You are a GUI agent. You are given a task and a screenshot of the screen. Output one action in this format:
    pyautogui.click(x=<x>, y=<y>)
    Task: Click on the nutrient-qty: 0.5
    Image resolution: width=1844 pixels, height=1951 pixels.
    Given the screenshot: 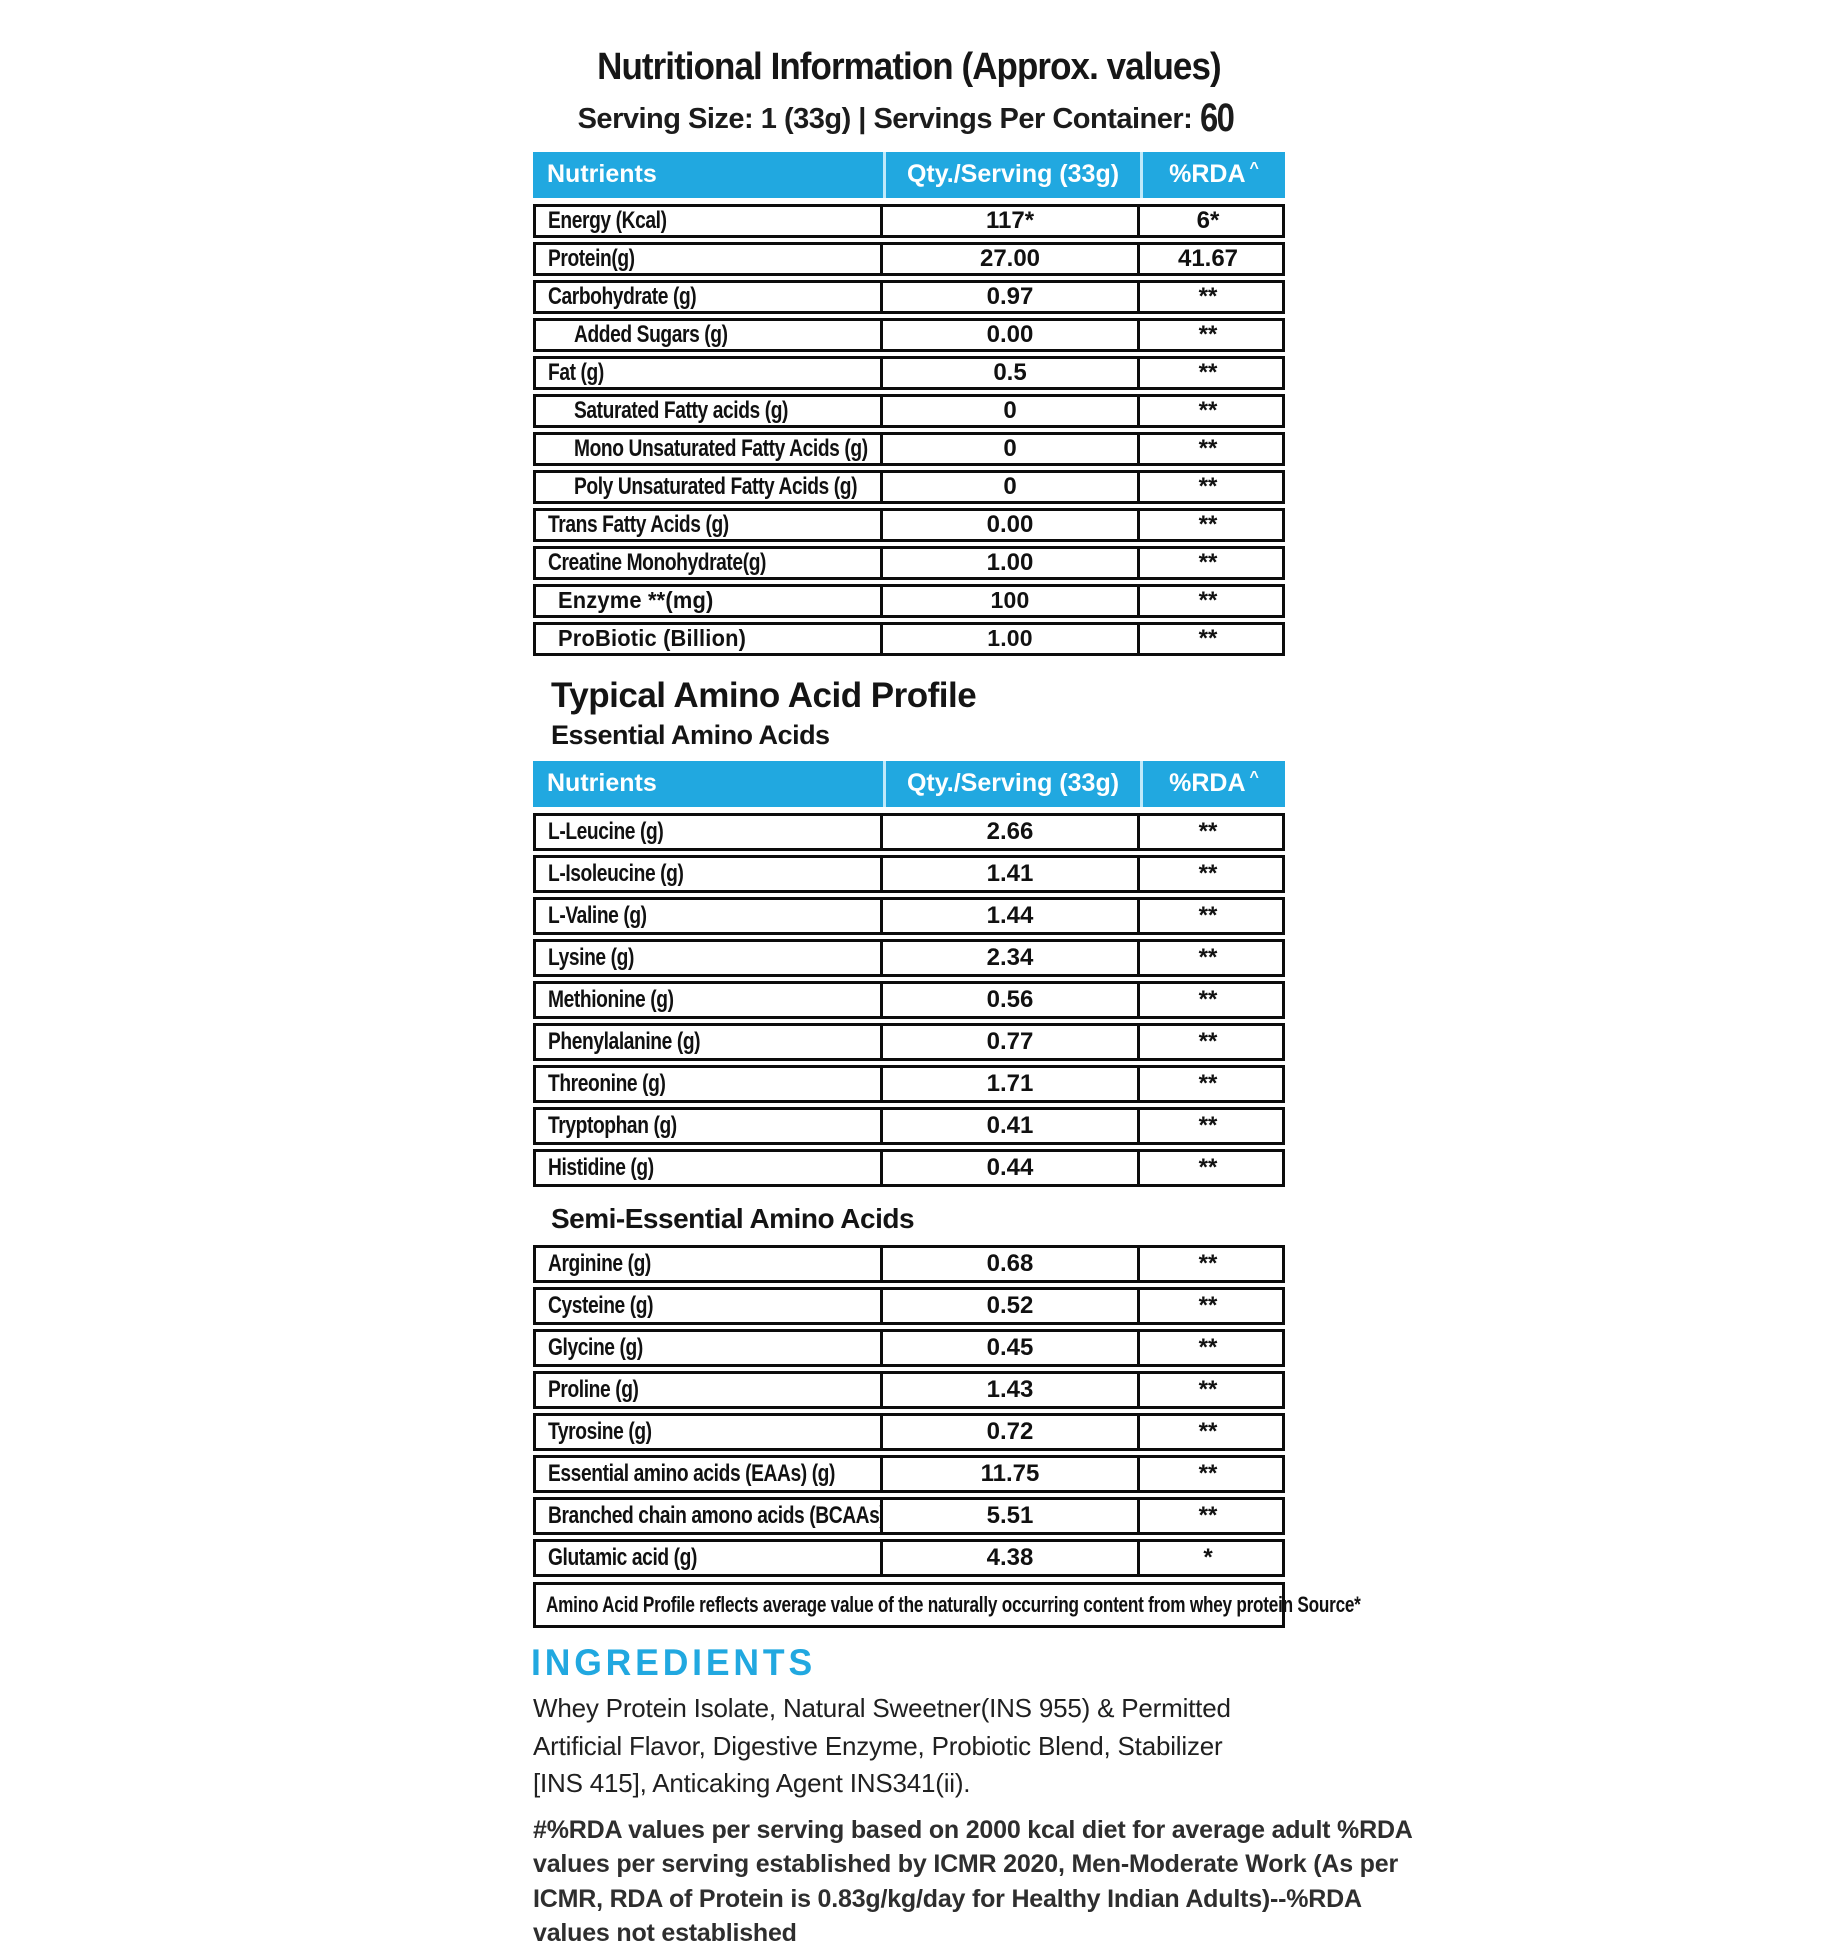 What is the action you would take?
    pyautogui.click(x=1008, y=372)
    